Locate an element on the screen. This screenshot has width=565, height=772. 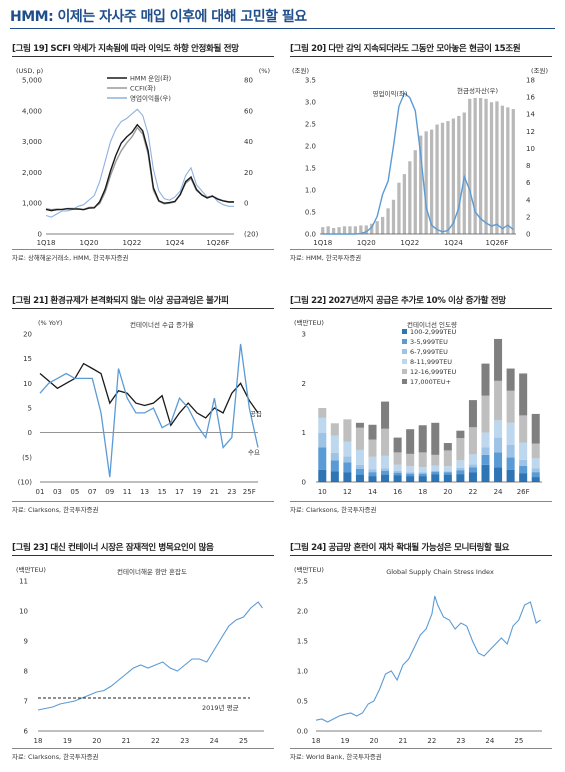
x-tick-label: 11 is located at coordinates (127, 492).